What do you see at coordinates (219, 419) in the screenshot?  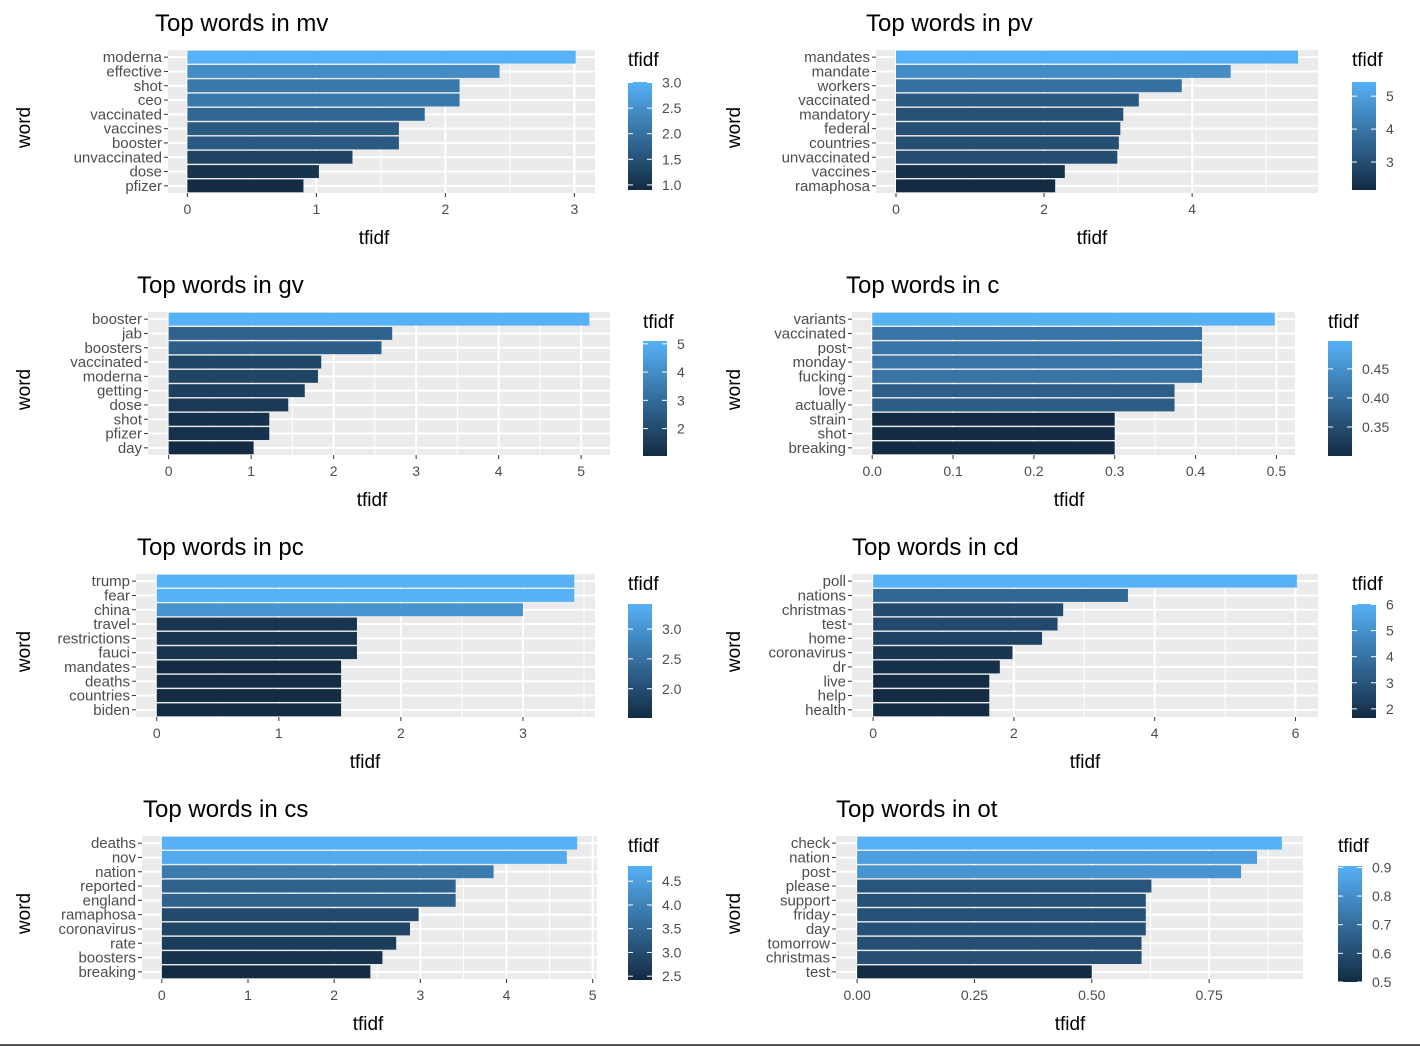 I see `bar-shot` at bounding box center [219, 419].